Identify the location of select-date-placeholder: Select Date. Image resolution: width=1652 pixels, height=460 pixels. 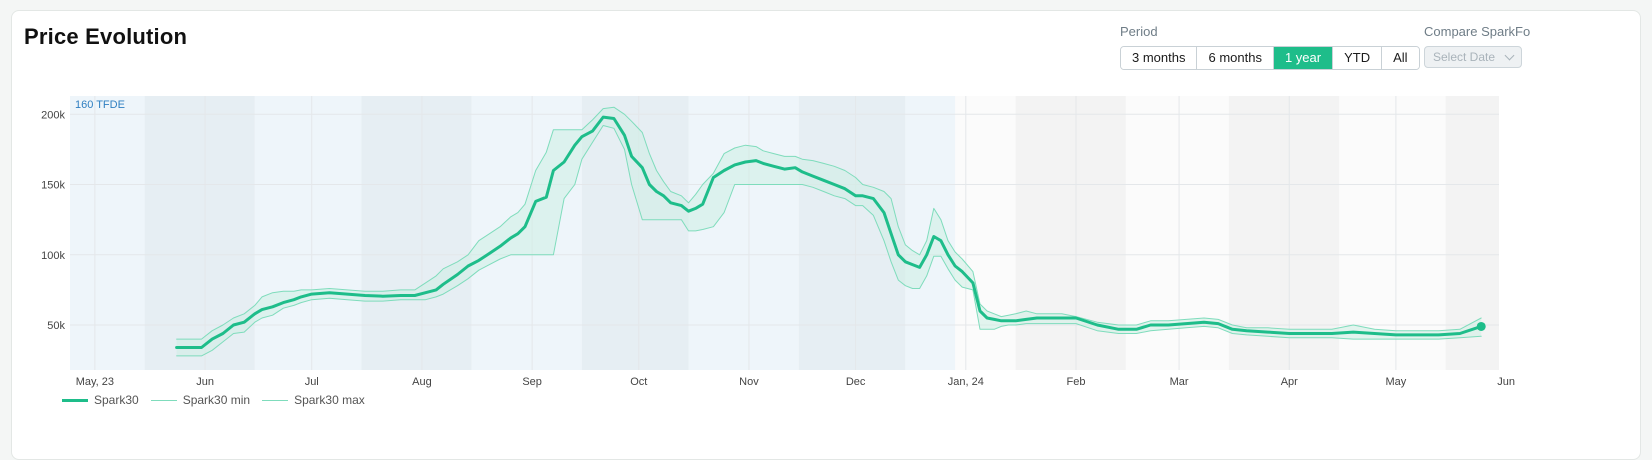
(1464, 57).